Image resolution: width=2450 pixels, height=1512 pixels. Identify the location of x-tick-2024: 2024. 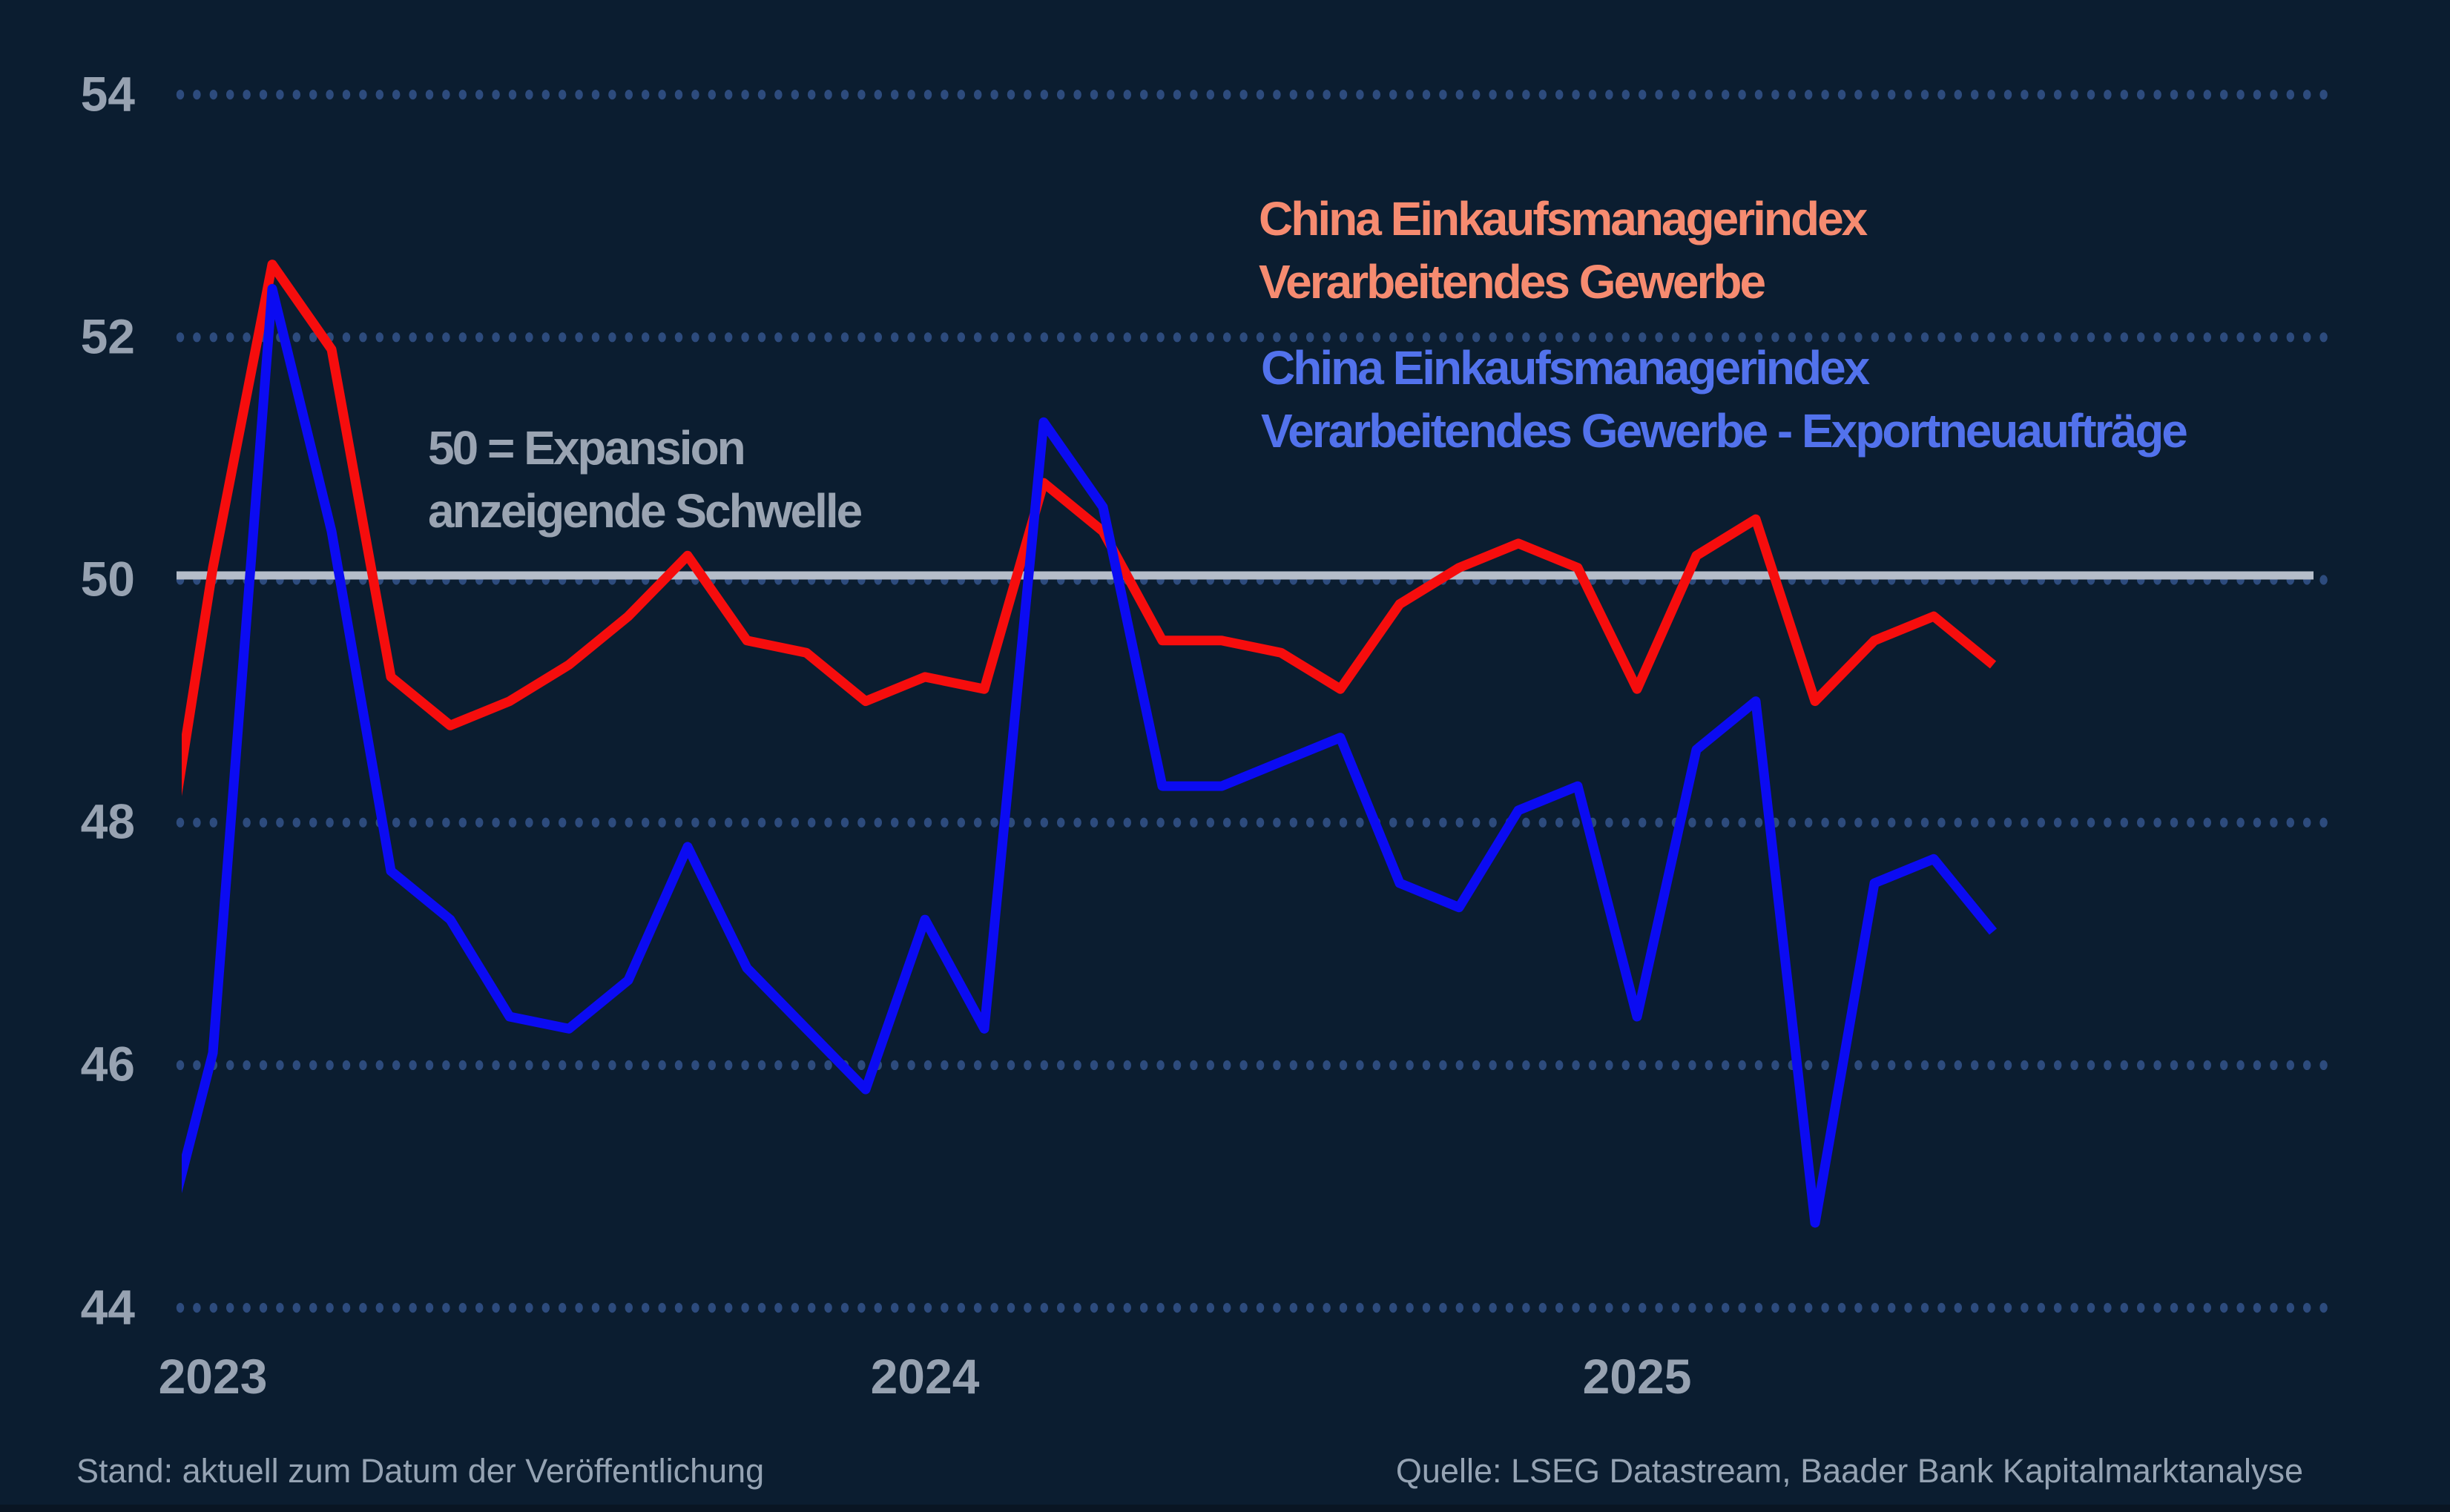
(925, 1376).